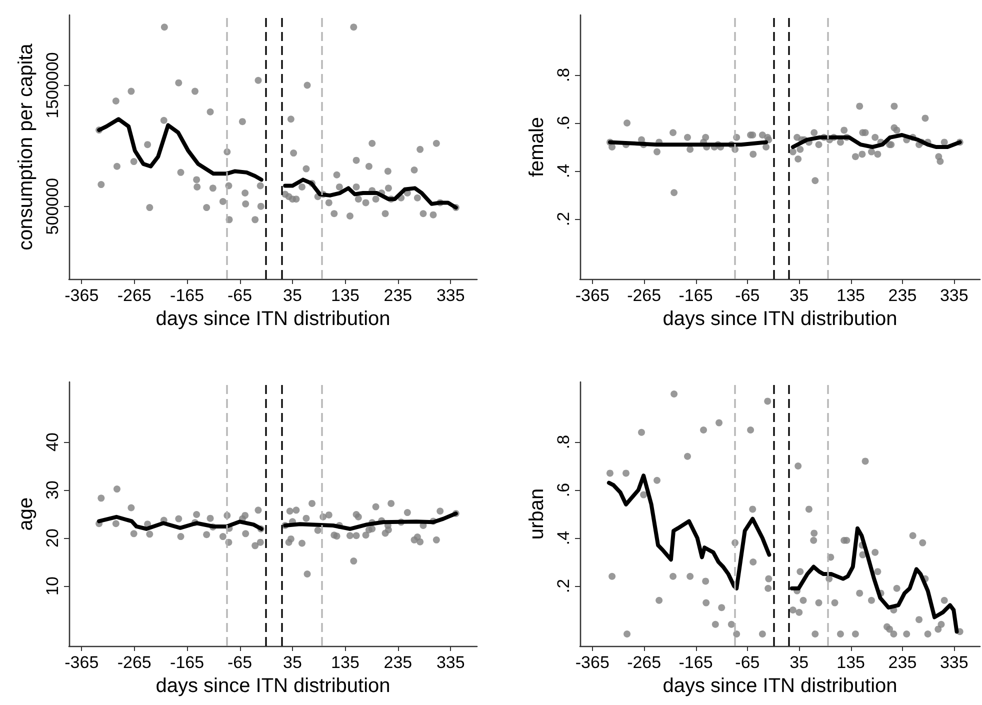 The width and height of the screenshot is (982, 705). What do you see at coordinates (52, 538) in the screenshot?
I see `y-tick-label: 20` at bounding box center [52, 538].